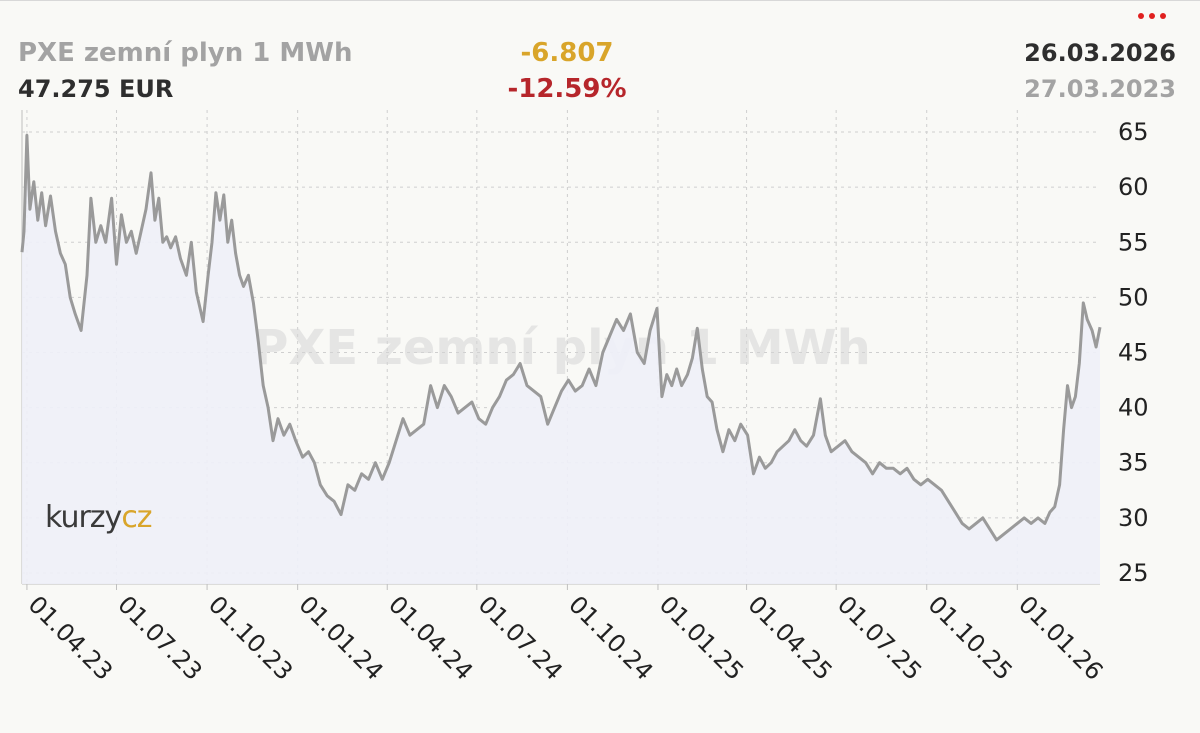 The height and width of the screenshot is (733, 1200). What do you see at coordinates (610, 637) in the screenshot?
I see `x-tick-label: 01.10.24` at bounding box center [610, 637].